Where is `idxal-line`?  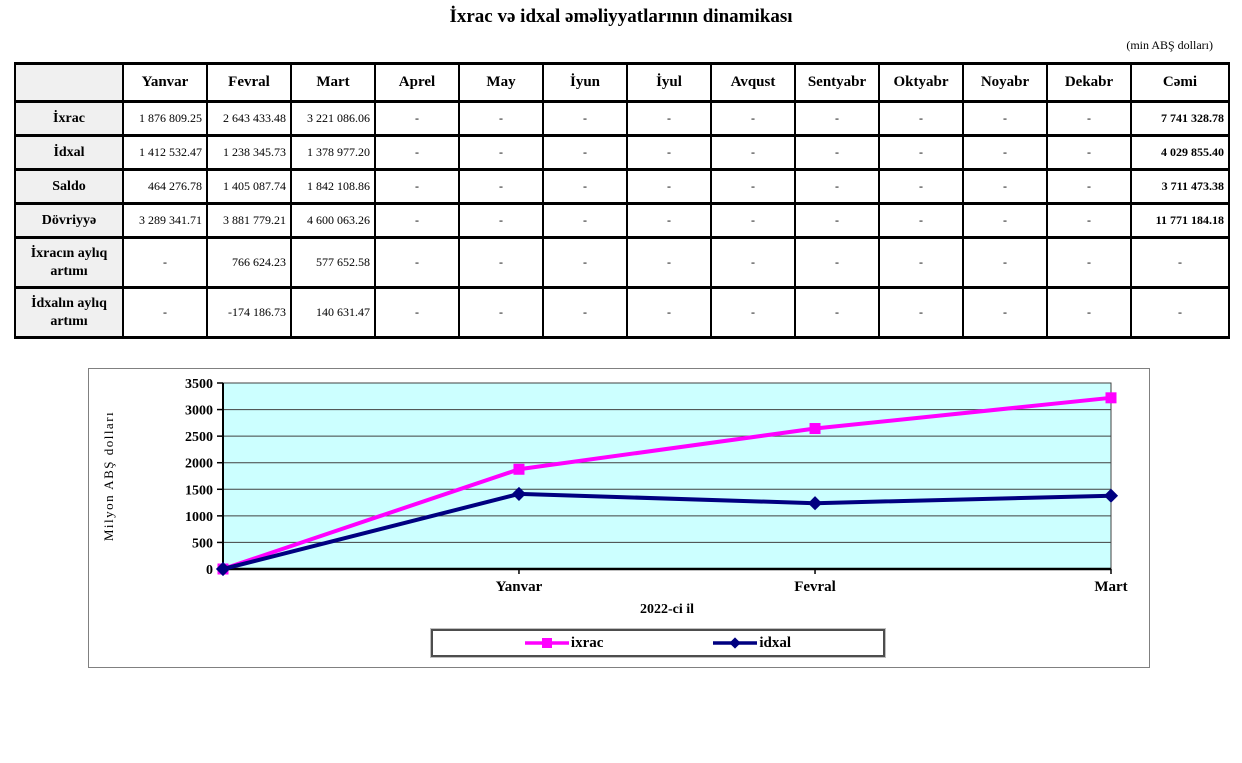
idxal-line is located at coordinates (667, 531).